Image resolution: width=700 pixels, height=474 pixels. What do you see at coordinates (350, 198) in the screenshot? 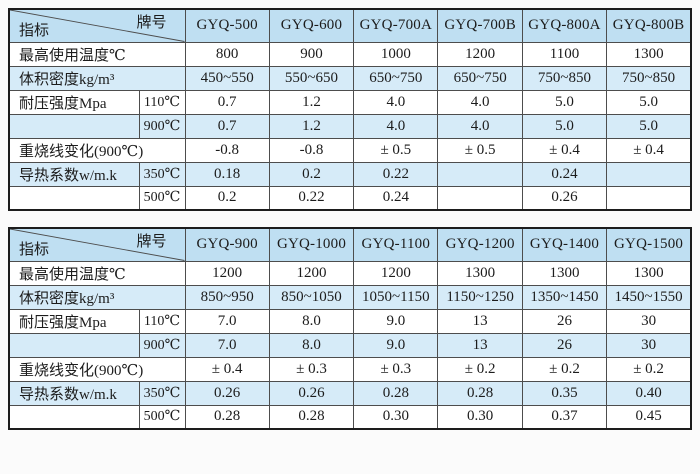
I see `table-row: 500℃ 0.2 0.22 0.24 0.26` at bounding box center [350, 198].